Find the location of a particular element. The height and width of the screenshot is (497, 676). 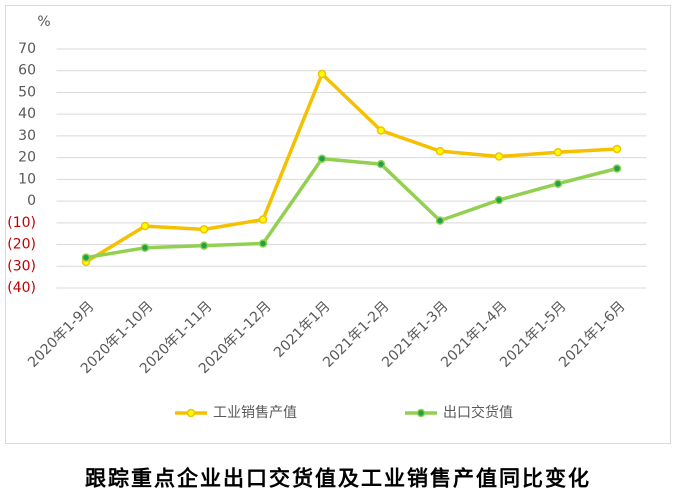

legend-label: 出口交货值 is located at coordinates (478, 412).